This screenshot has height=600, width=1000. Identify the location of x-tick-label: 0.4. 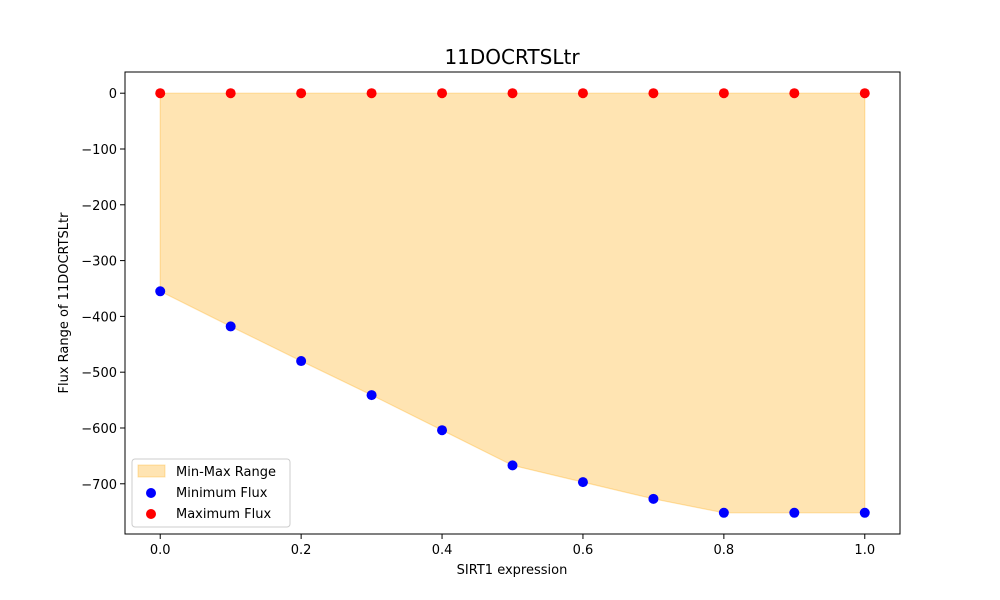
(442, 550).